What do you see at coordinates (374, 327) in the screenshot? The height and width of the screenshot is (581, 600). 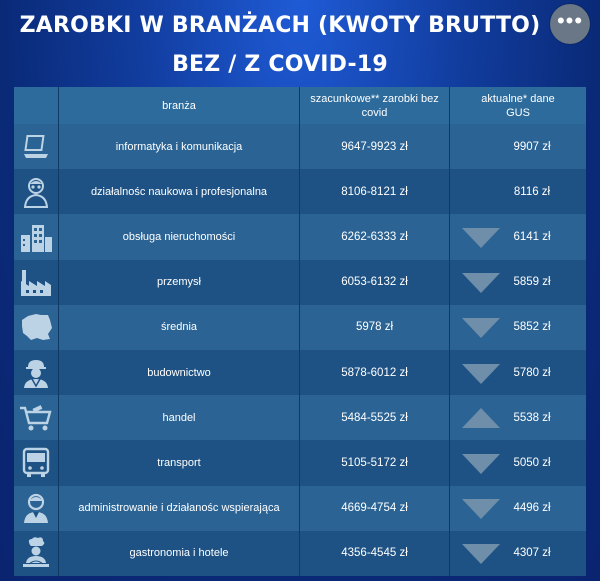 I see `estimated-salary-cell: 5978 zł` at bounding box center [374, 327].